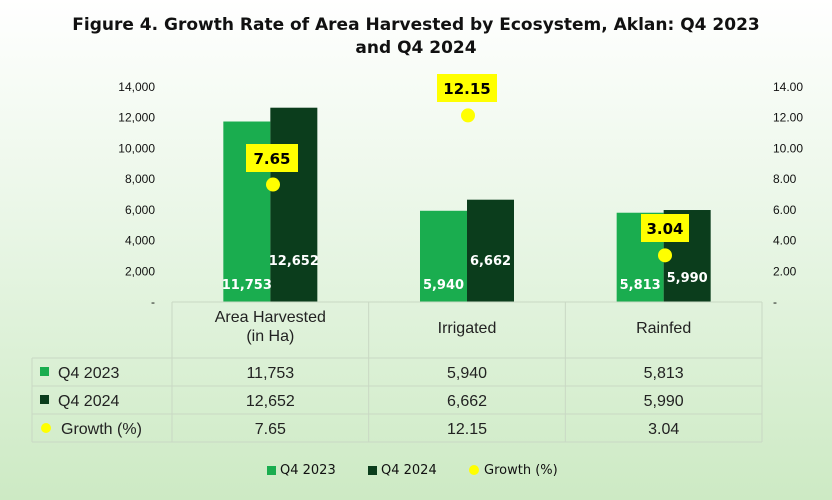  What do you see at coordinates (46, 428) in the screenshot?
I see `table-legend-key-growth` at bounding box center [46, 428].